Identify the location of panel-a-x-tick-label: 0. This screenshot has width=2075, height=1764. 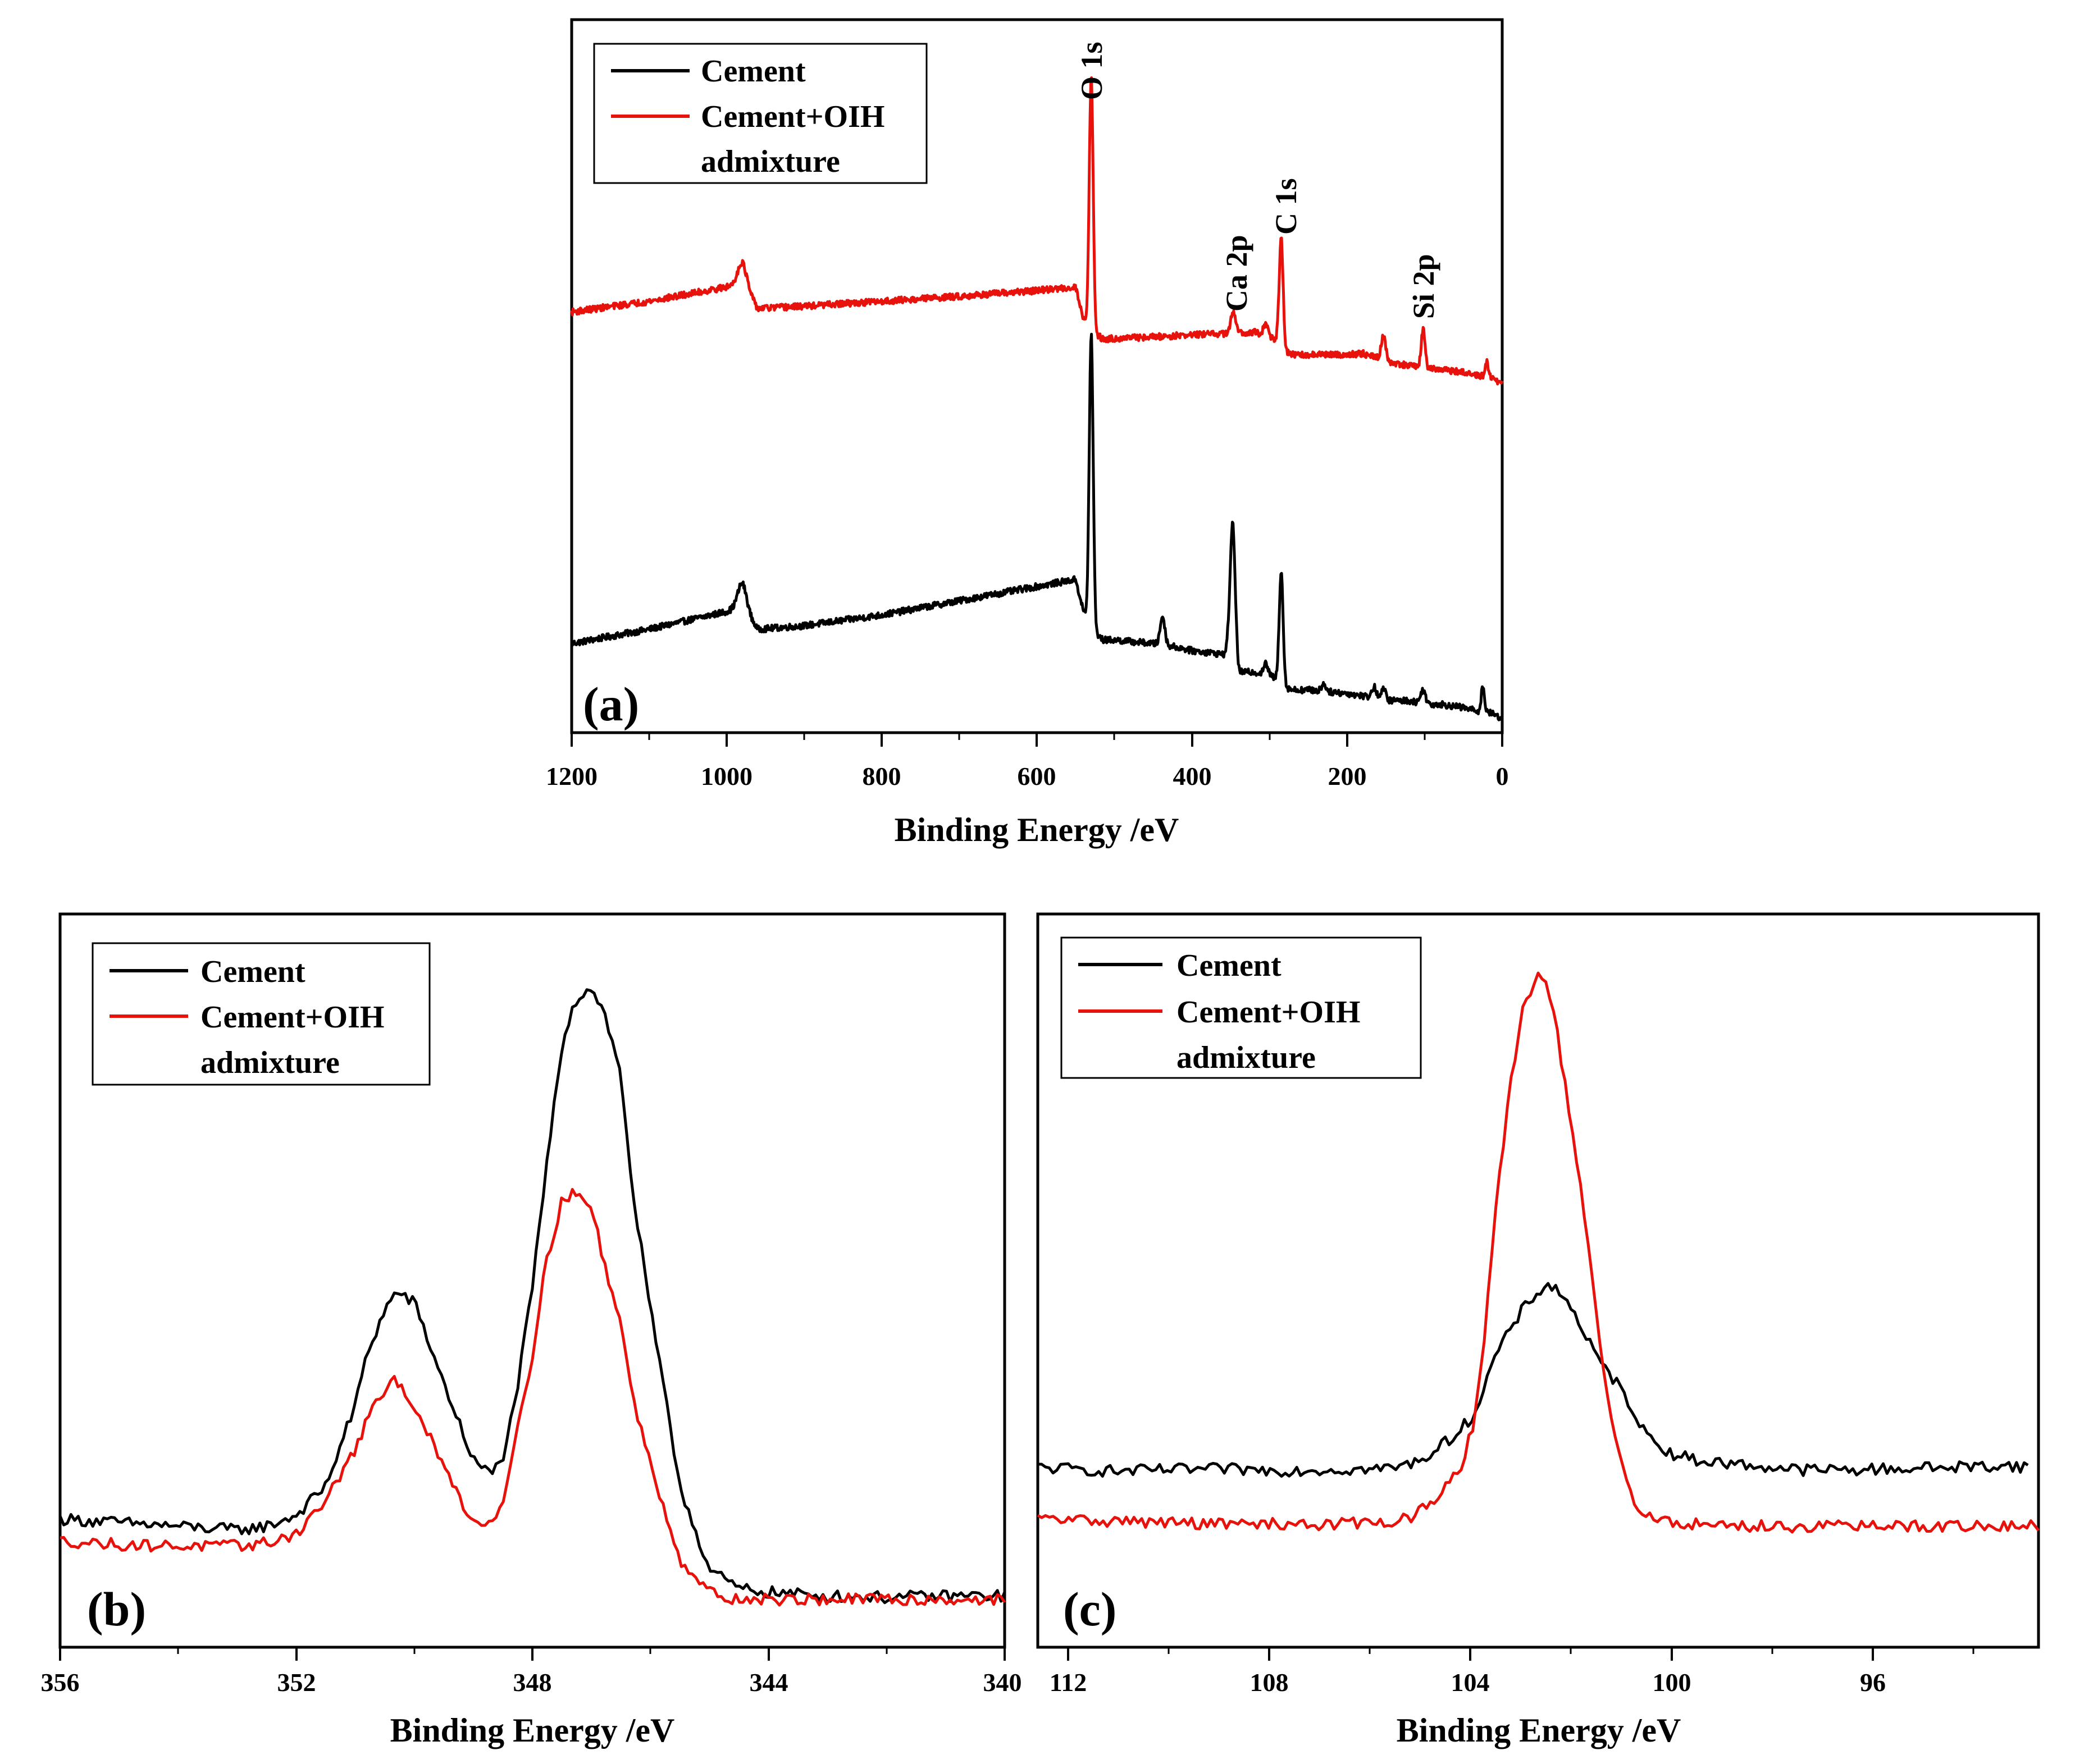
(1502, 776).